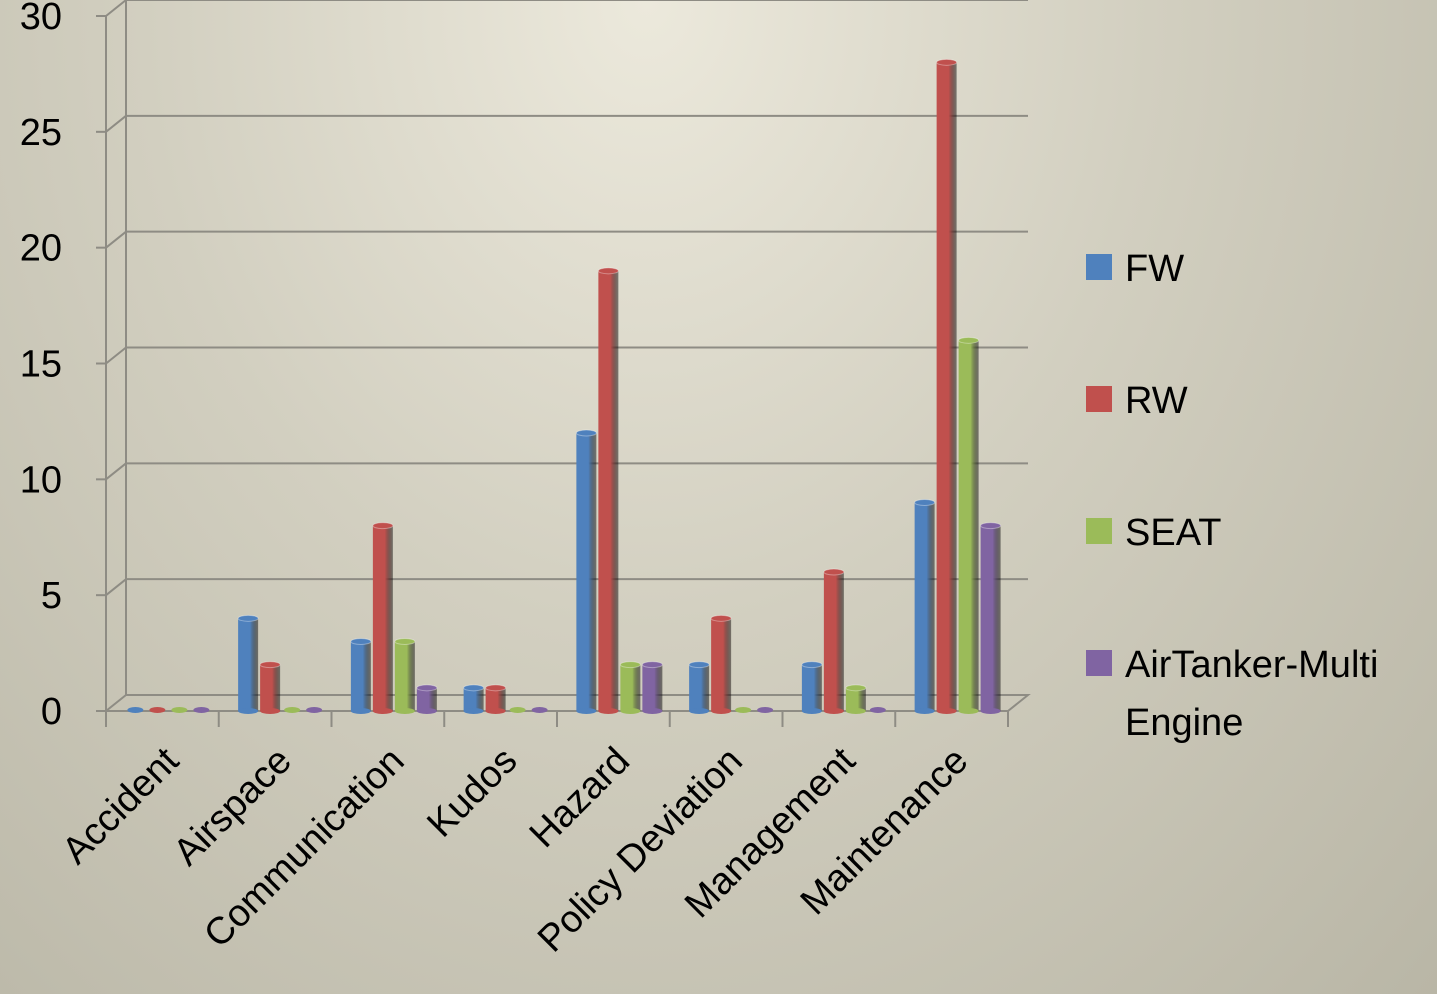  I want to click on x-tick-label: Policy Deviation, so click(640, 850).